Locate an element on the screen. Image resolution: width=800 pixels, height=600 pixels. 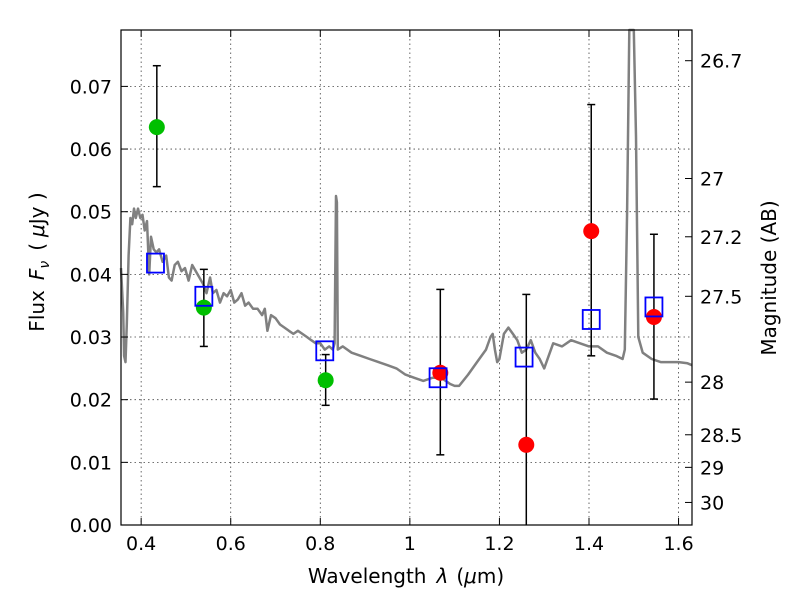
y-tick-label: 0.01 is located at coordinates (91, 463).